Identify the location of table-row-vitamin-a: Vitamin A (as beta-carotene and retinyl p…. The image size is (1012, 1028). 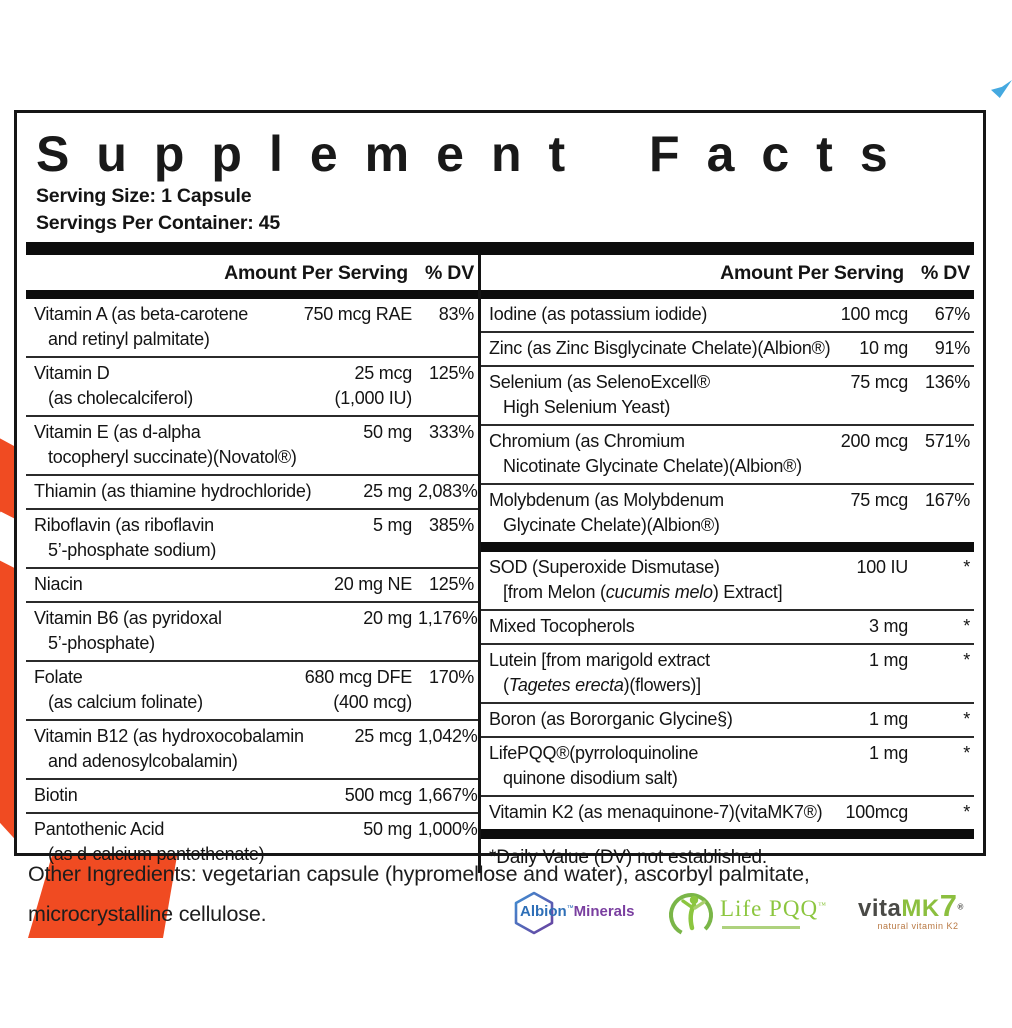
(254, 326).